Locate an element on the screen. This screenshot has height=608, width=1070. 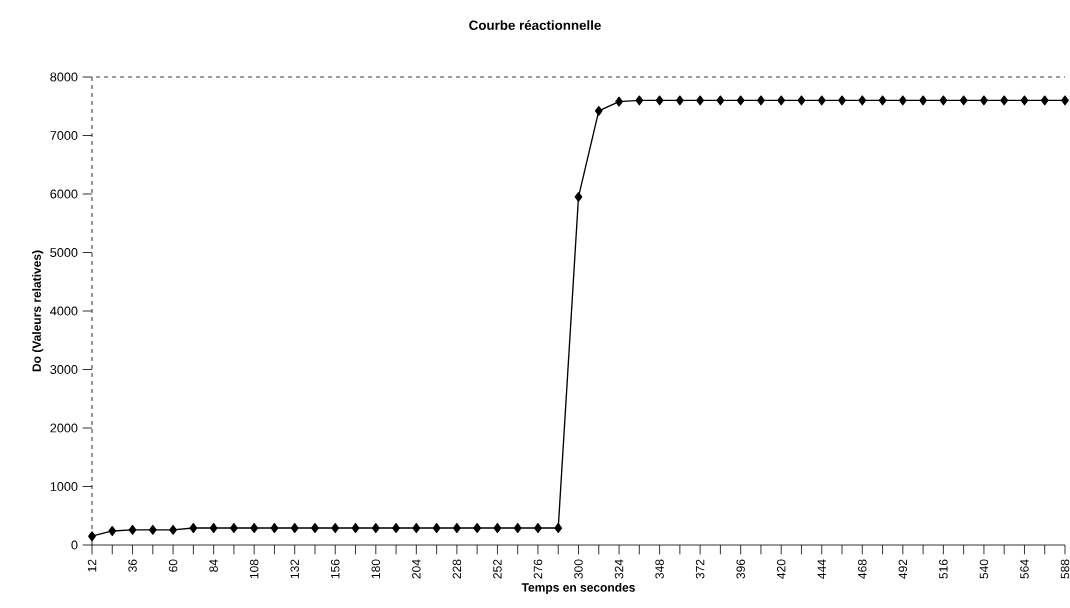
x-tick-label: 36 is located at coordinates (132, 565).